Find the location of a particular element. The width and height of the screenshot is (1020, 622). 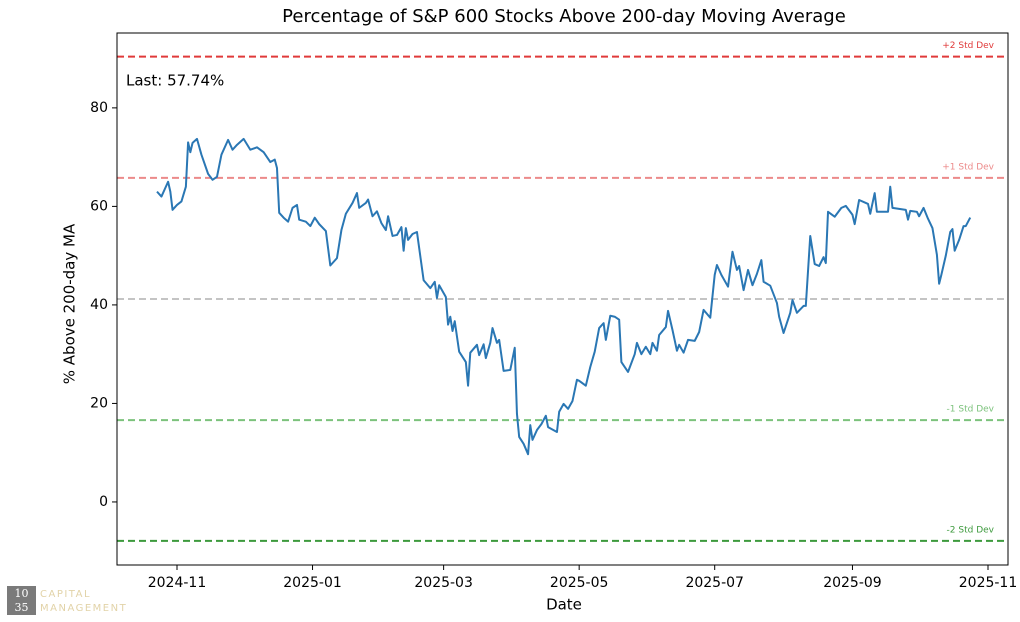

logo-box is located at coordinates (21, 600).